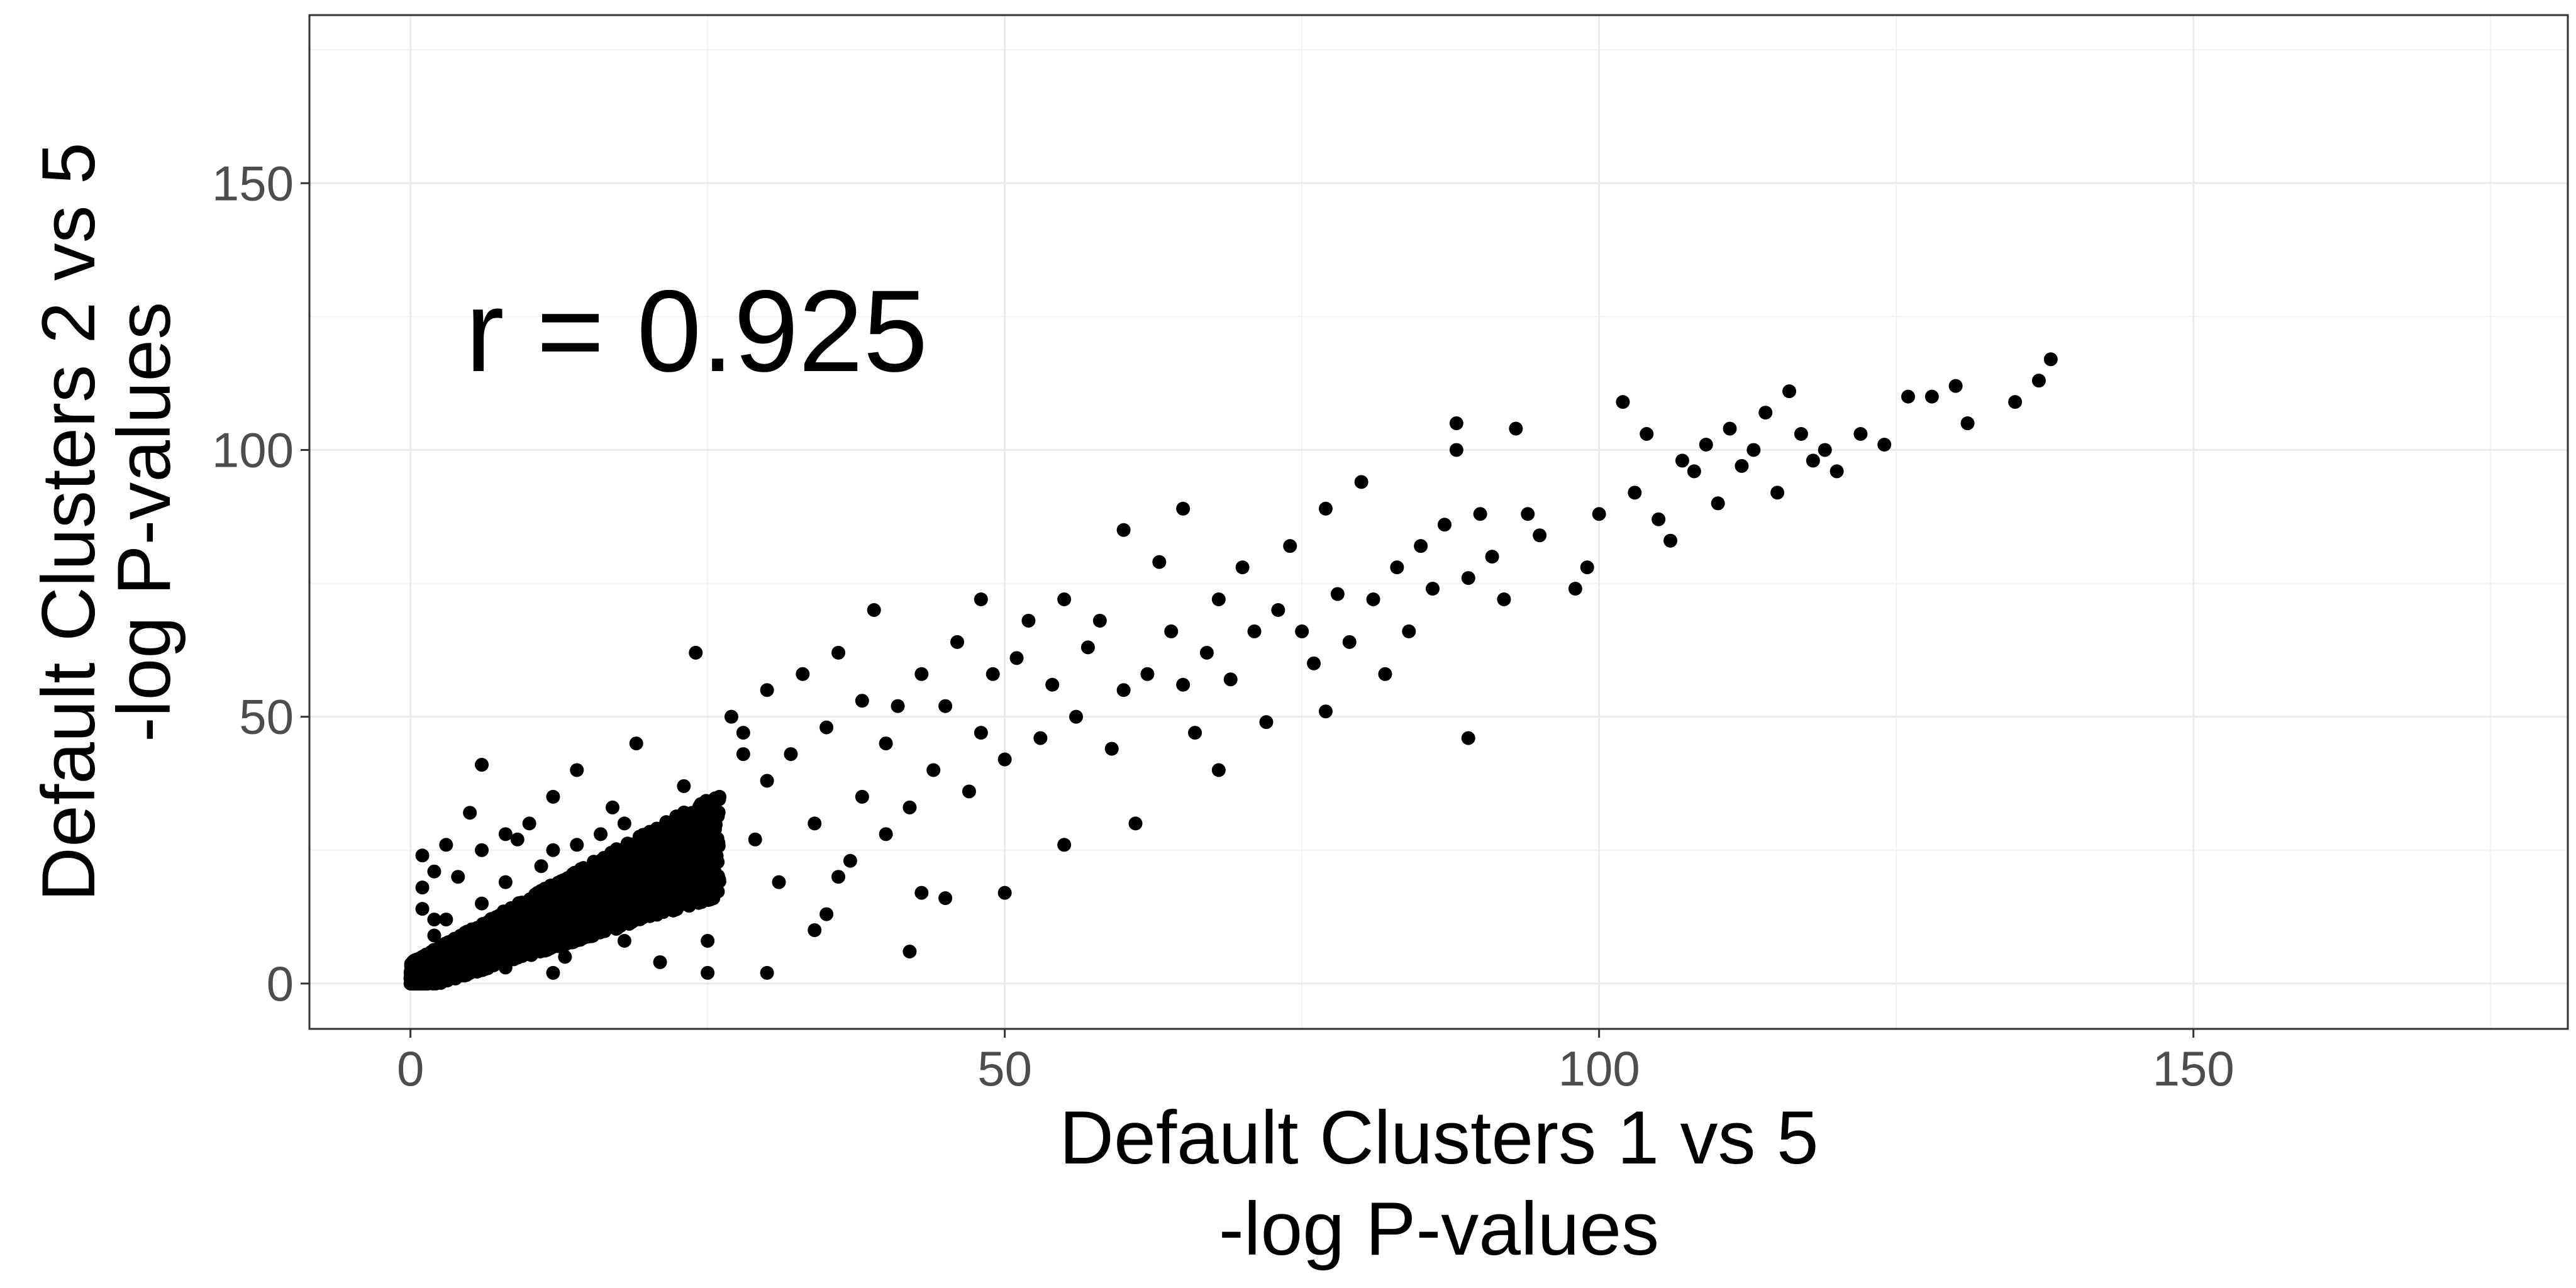  I want to click on correlation-annotation: r = 0.925, so click(696, 331).